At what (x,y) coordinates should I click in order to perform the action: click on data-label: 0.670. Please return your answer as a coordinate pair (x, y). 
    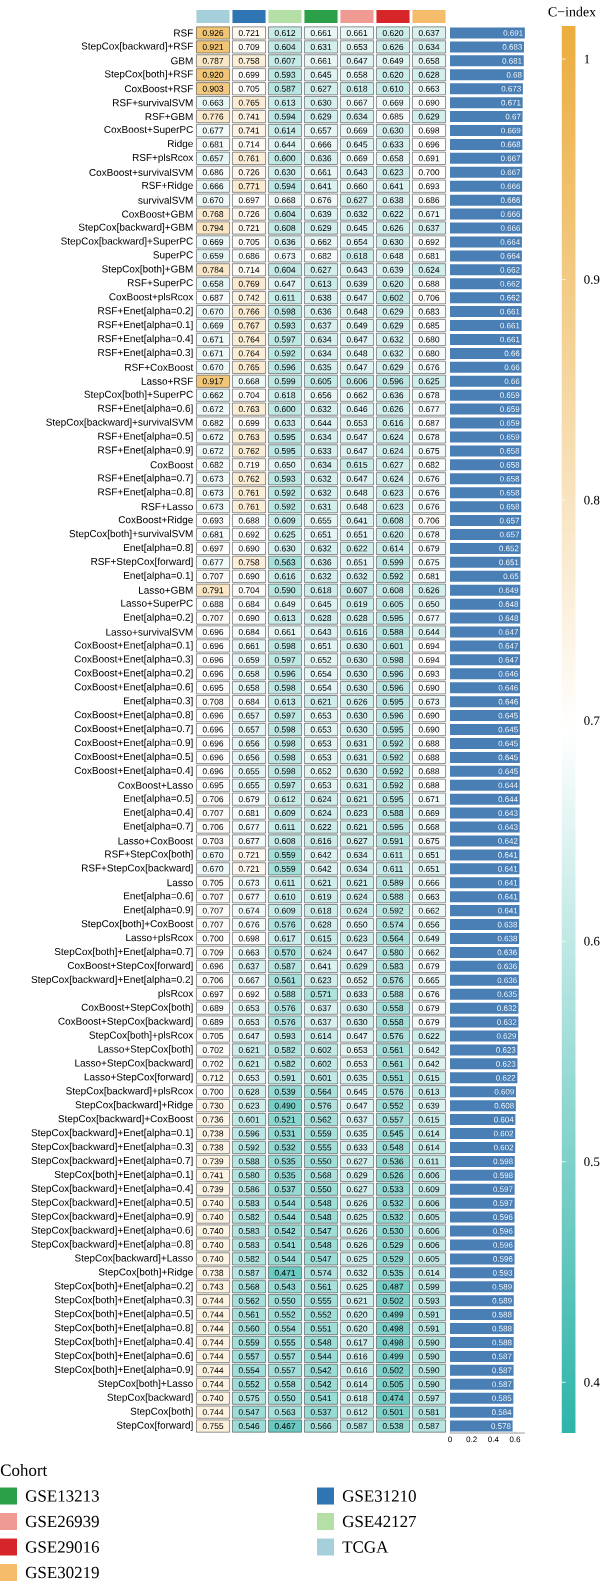
    Looking at the image, I should click on (213, 854).